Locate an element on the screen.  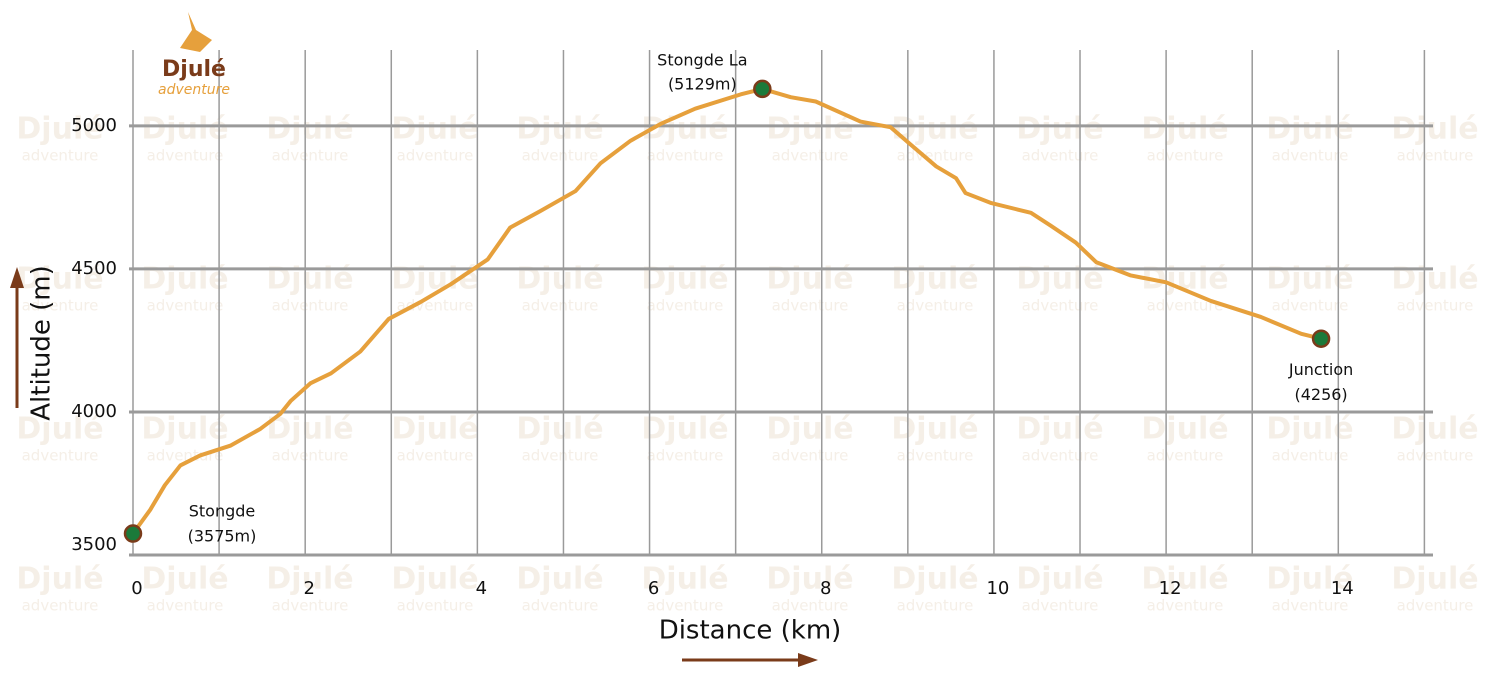
waypoint-label: (5129m) is located at coordinates (702, 83).